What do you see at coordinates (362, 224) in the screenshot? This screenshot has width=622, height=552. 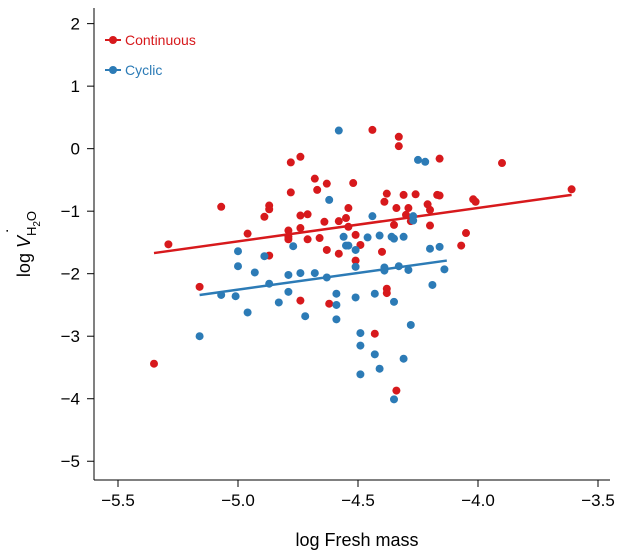 I see `fit-line-continuous` at bounding box center [362, 224].